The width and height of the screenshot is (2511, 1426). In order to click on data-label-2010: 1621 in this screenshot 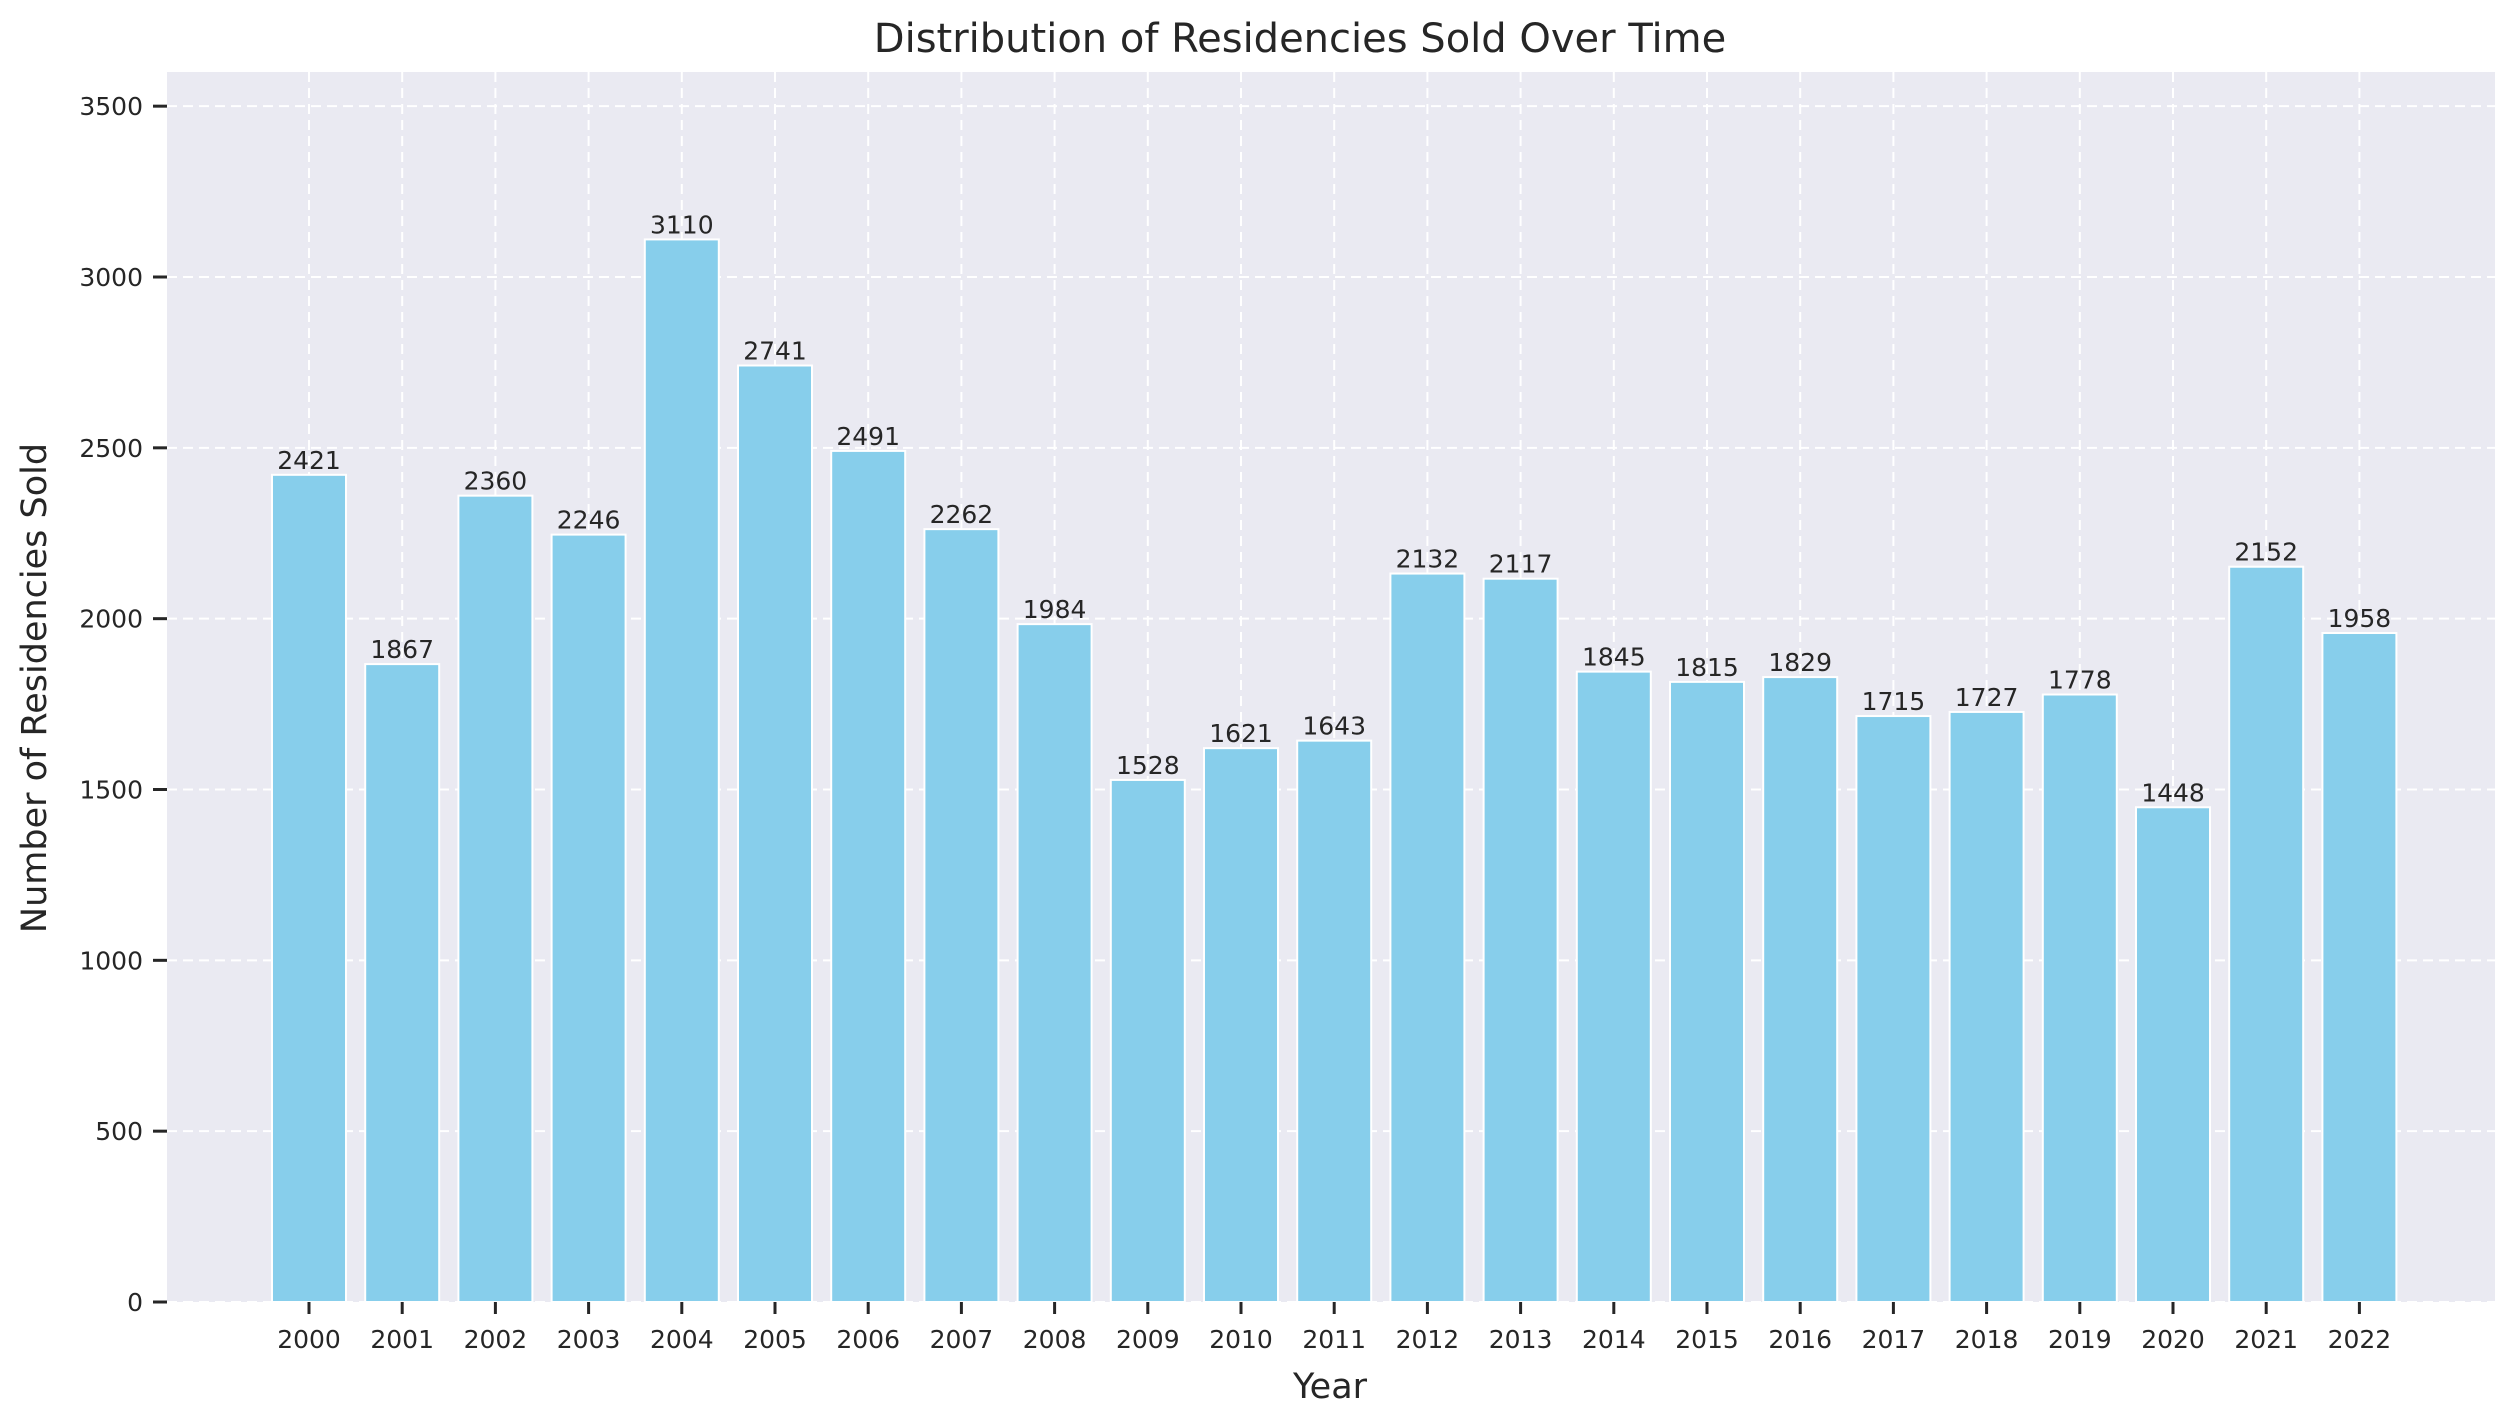, I will do `click(1241, 733)`.